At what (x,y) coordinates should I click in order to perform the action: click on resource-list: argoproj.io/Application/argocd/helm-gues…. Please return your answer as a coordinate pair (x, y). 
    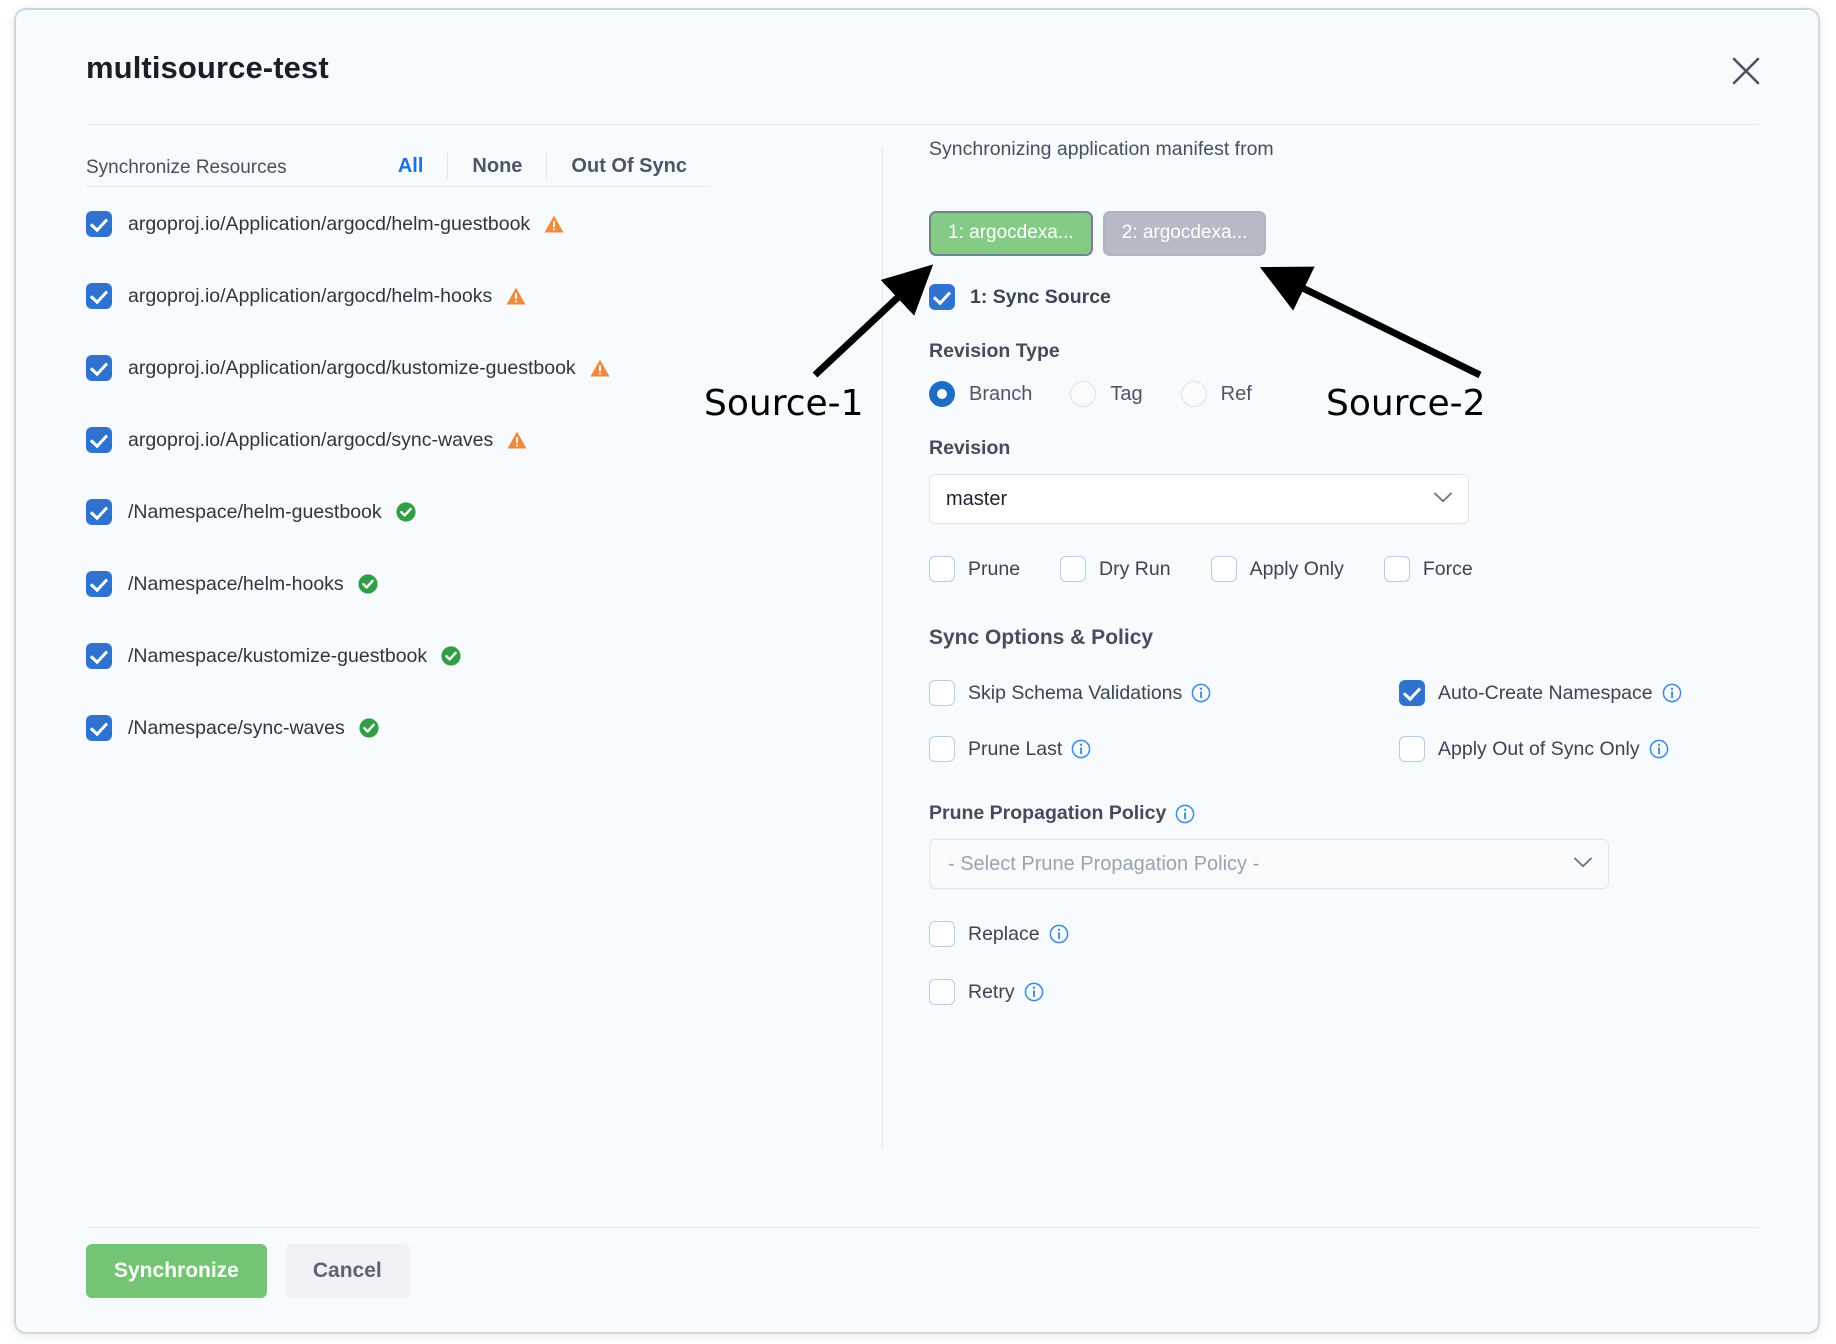
    Looking at the image, I should click on (406, 497).